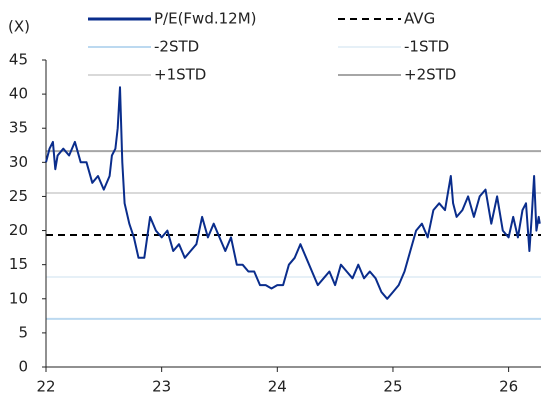 This screenshot has width=543, height=403. I want to click on y-tick-label: 10, so click(18, 298).